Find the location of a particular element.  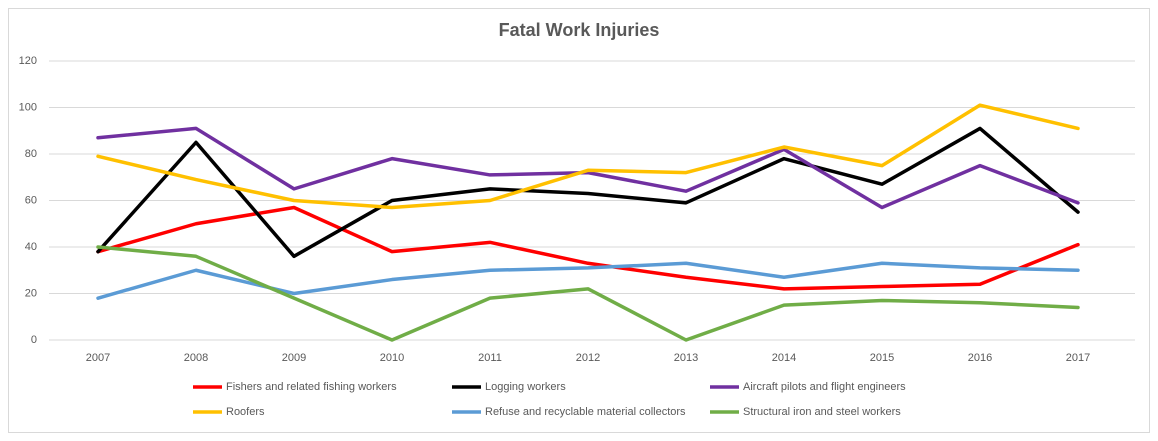

legend-label: Structural iron and steel workers is located at coordinates (822, 412).